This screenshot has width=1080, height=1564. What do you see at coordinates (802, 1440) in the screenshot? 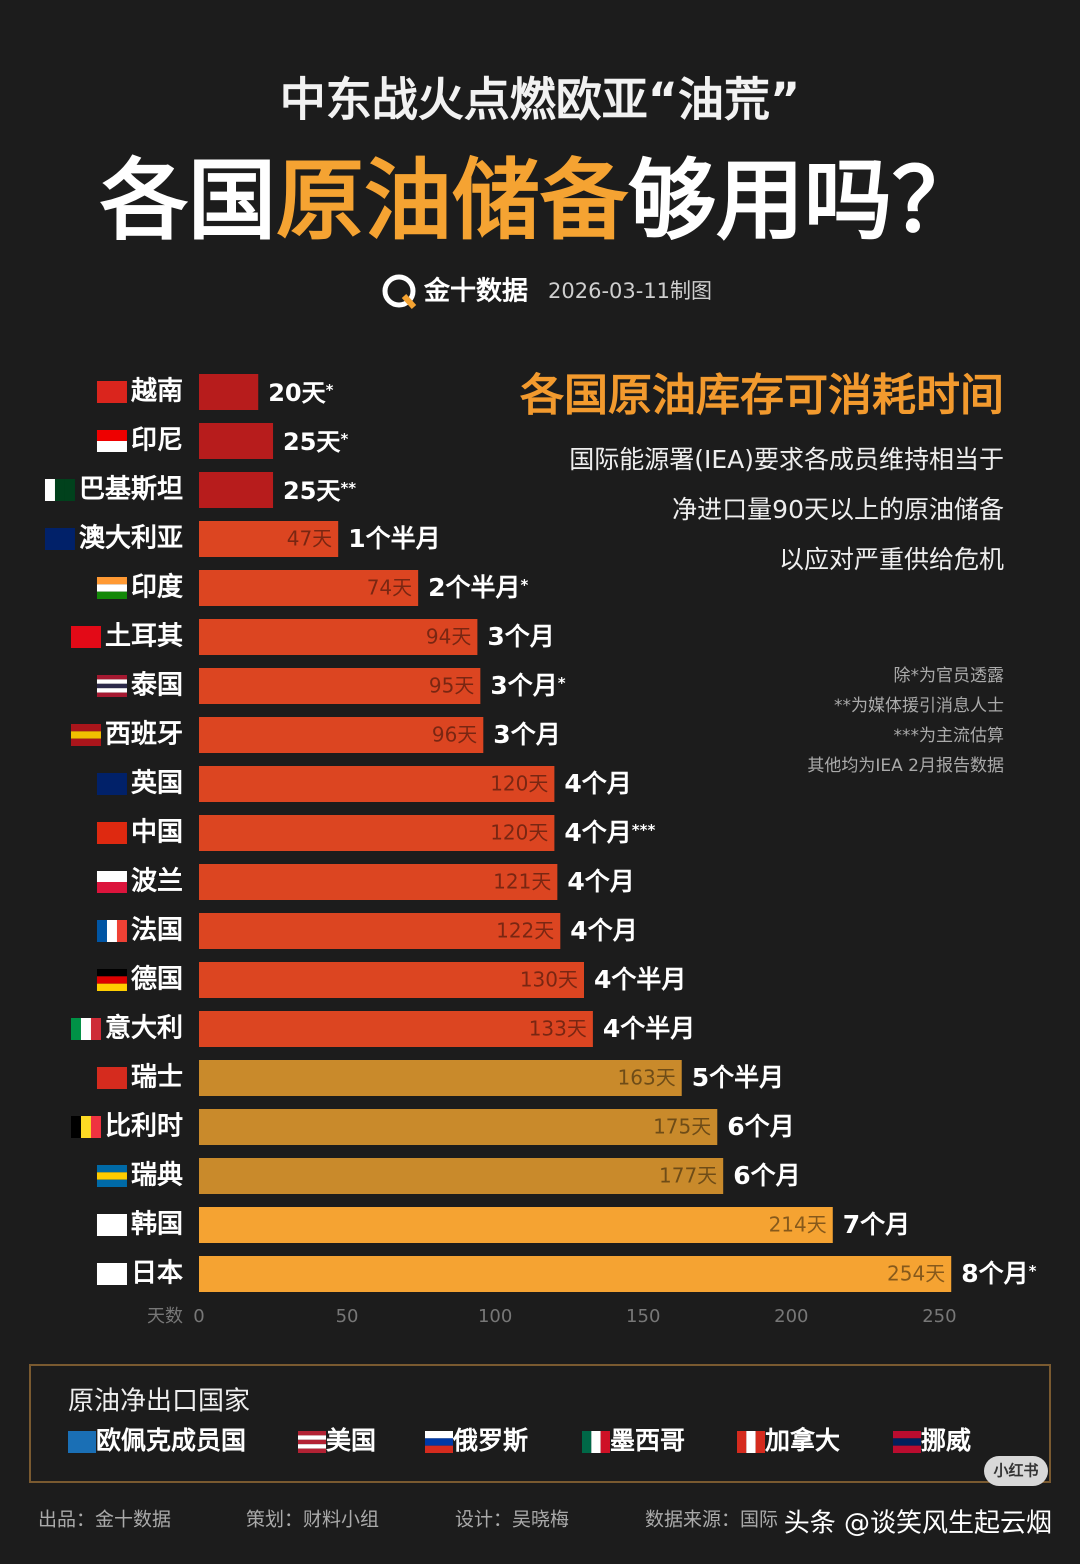
I see `exporter: 加拿大` at bounding box center [802, 1440].